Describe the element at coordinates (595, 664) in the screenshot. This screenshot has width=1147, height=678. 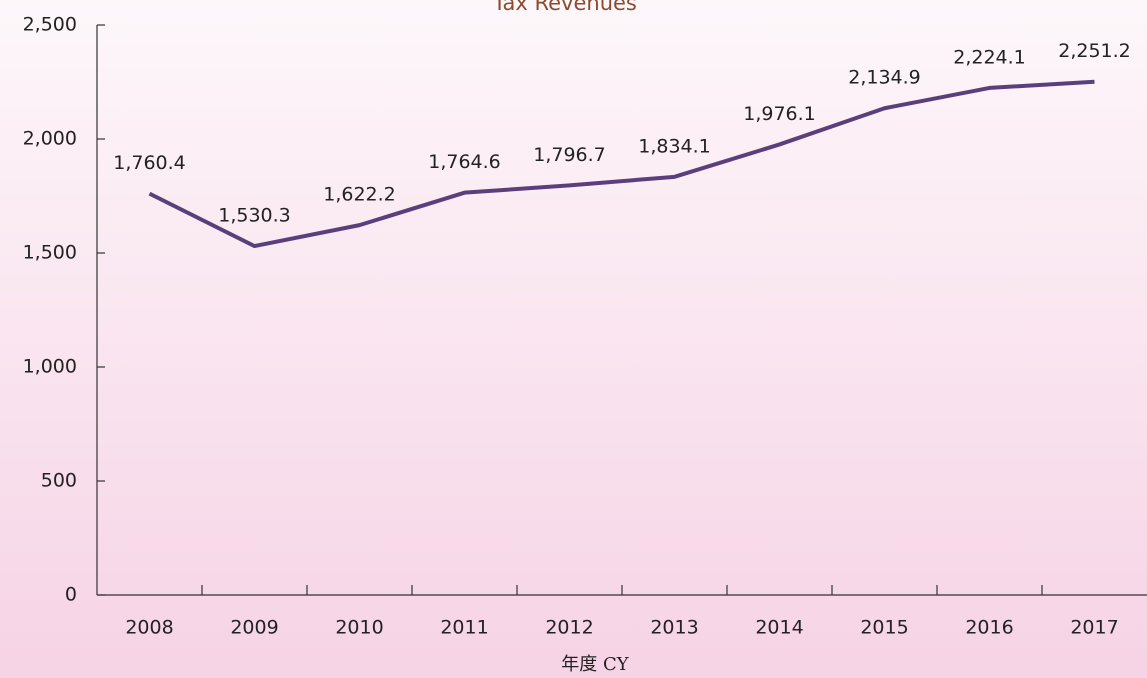
I see `x-axis-label: 年度 CY` at that location.